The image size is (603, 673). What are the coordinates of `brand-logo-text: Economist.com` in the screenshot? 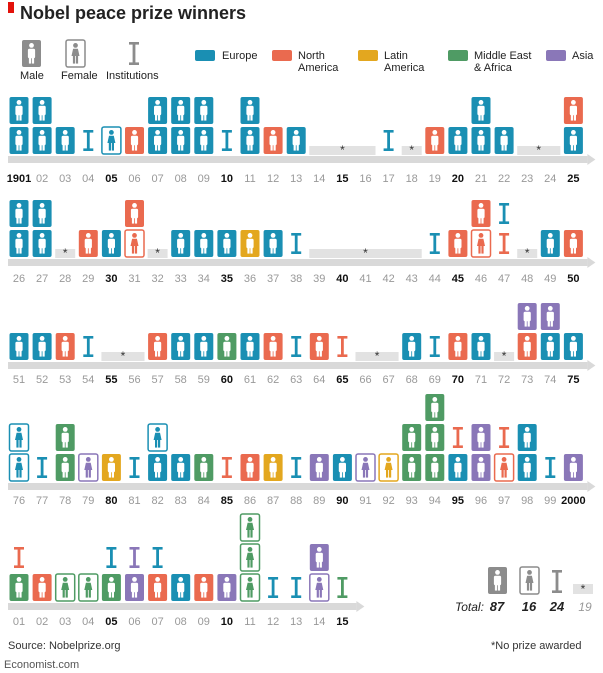 It's located at (42, 665).